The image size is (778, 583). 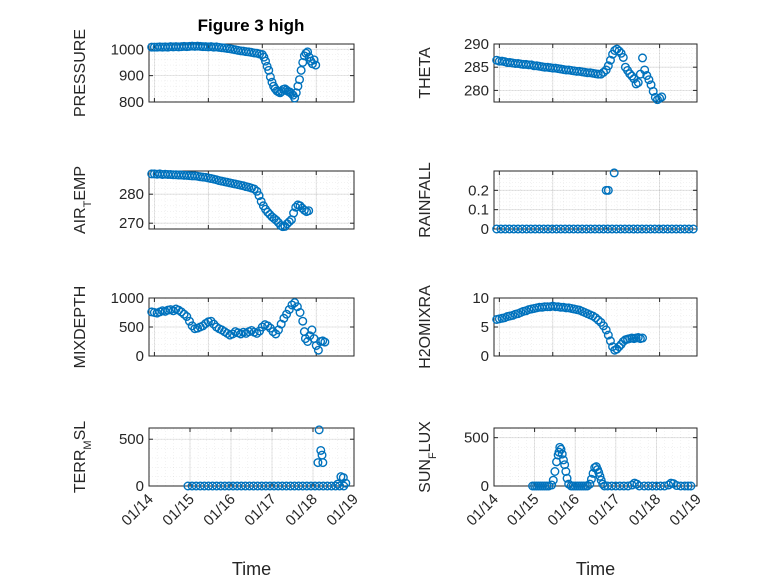 What do you see at coordinates (476, 438) in the screenshot?
I see `y-tick-label: 500` at bounding box center [476, 438].